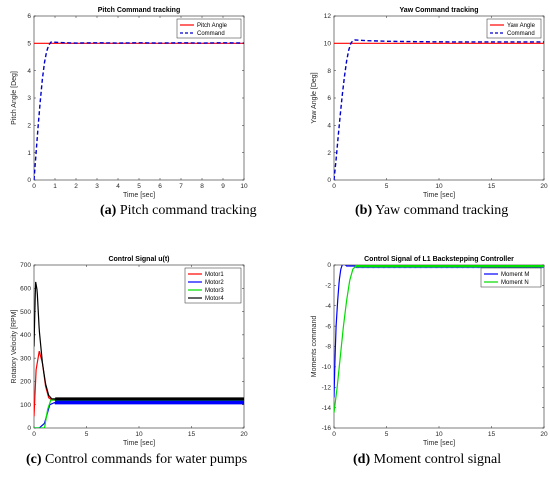 This screenshot has height=485, width=550. I want to click on series-line-motor4, so click(139, 341).